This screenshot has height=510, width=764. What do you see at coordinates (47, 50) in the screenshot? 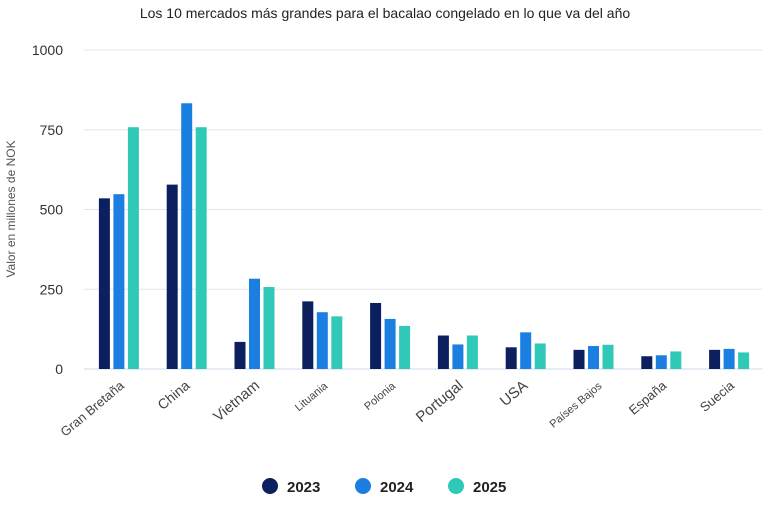
I see `y-tick-label: 1000` at bounding box center [47, 50].